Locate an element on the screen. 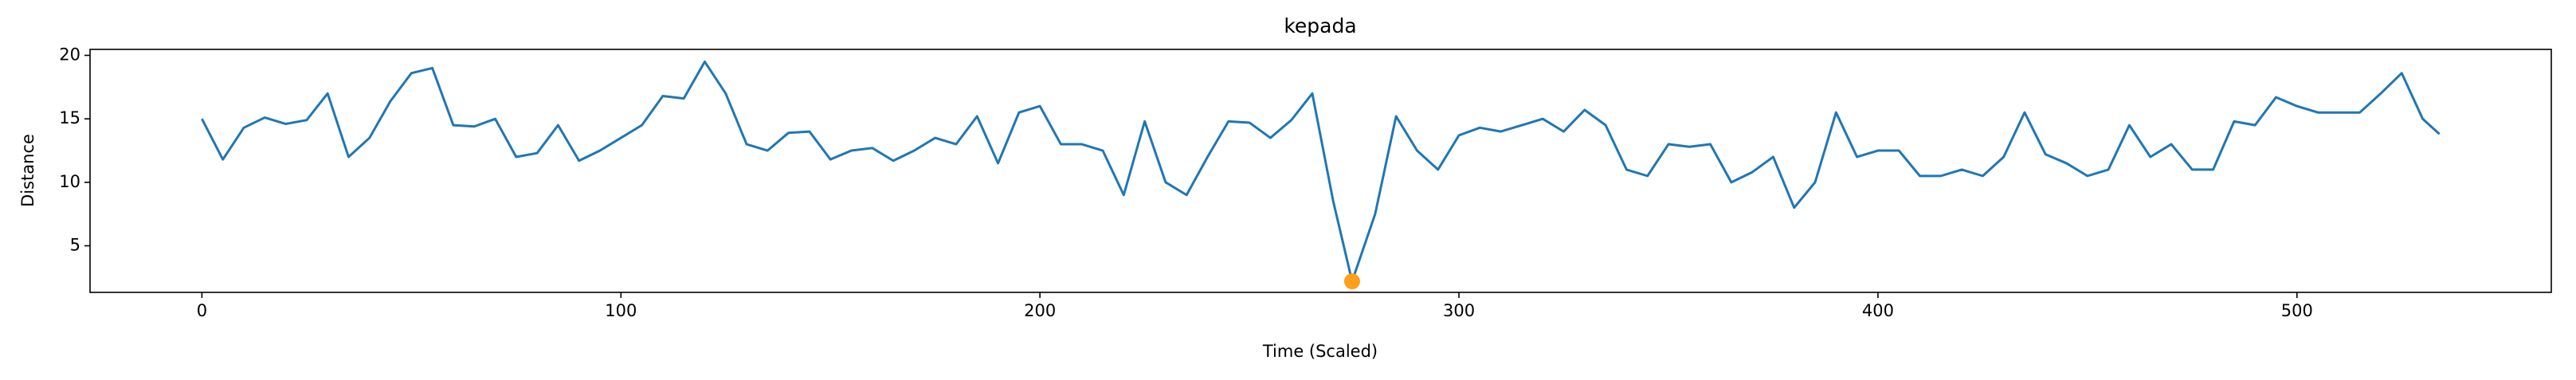  highlight-point is located at coordinates (1351, 281).